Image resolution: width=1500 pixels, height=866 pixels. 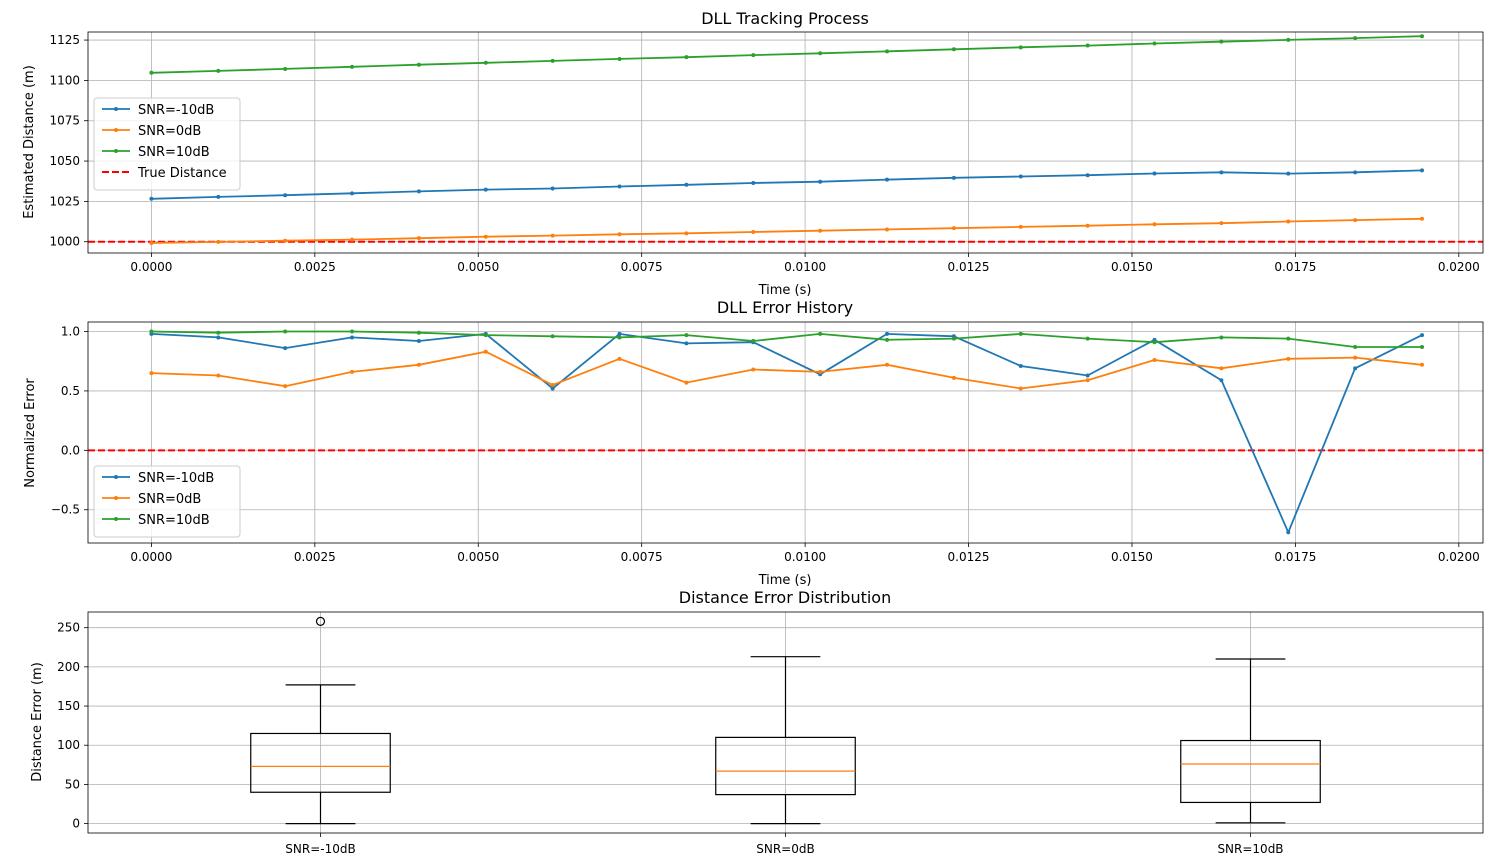 What do you see at coordinates (174, 520) in the screenshot?
I see `legend-label: SNR=10dB` at bounding box center [174, 520].